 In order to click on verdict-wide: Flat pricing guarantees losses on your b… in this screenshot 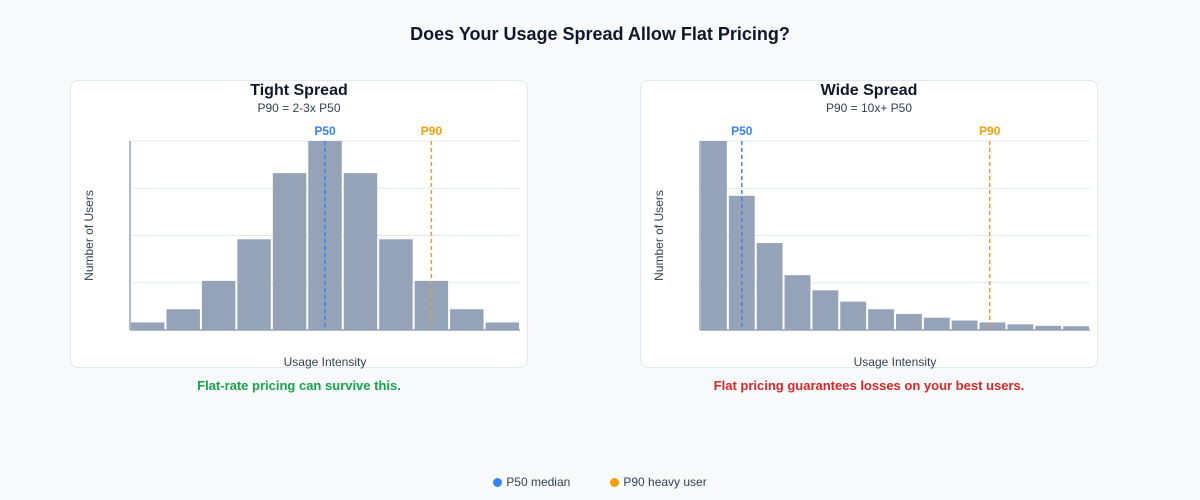, I will do `click(869, 385)`.